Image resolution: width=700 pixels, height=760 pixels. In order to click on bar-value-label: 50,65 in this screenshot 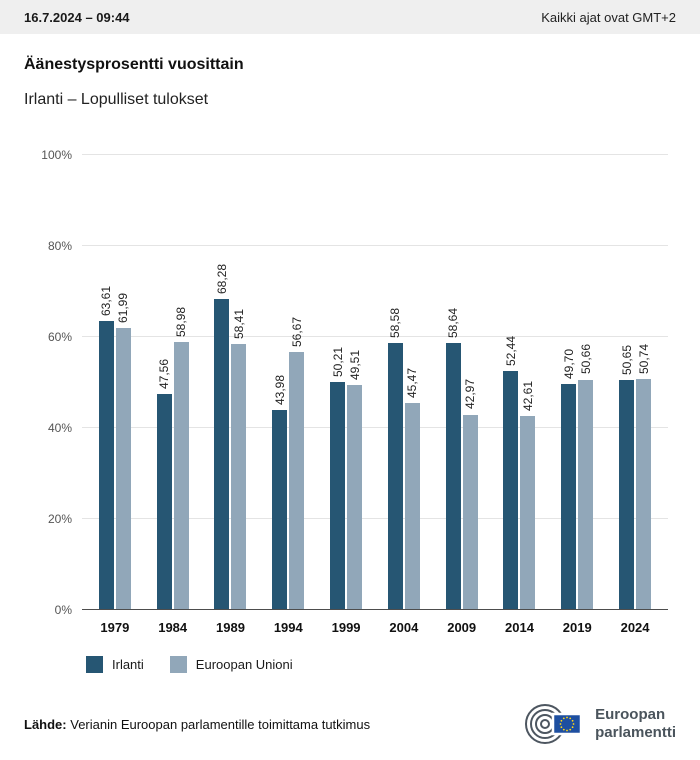, I will do `click(626, 359)`.